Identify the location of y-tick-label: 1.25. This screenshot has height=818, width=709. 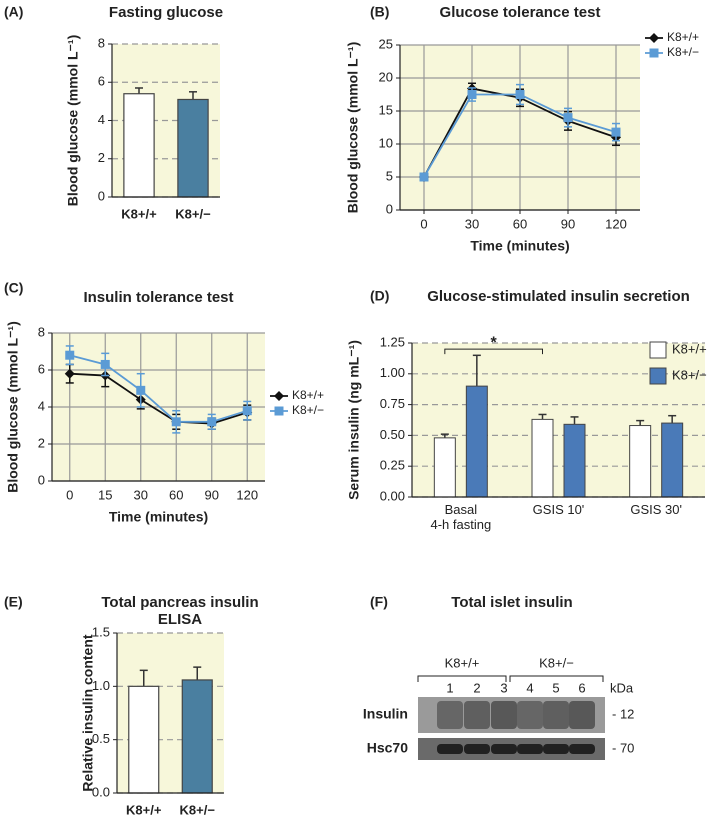
(392, 341).